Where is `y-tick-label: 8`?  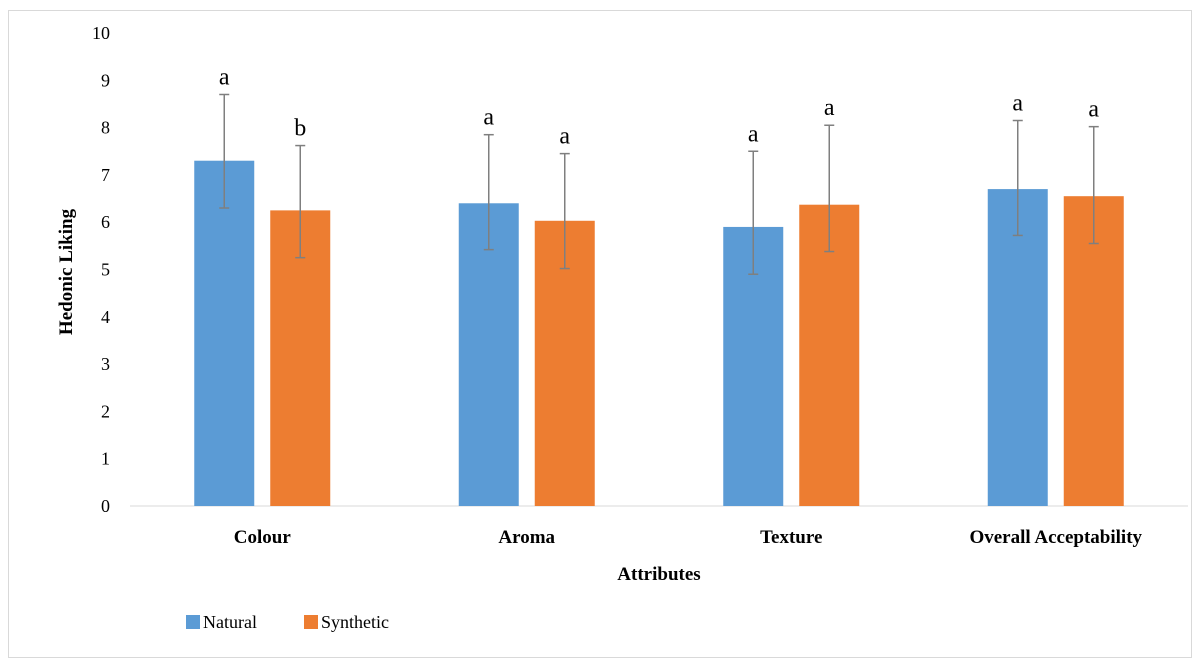 y-tick-label: 8 is located at coordinates (105, 128).